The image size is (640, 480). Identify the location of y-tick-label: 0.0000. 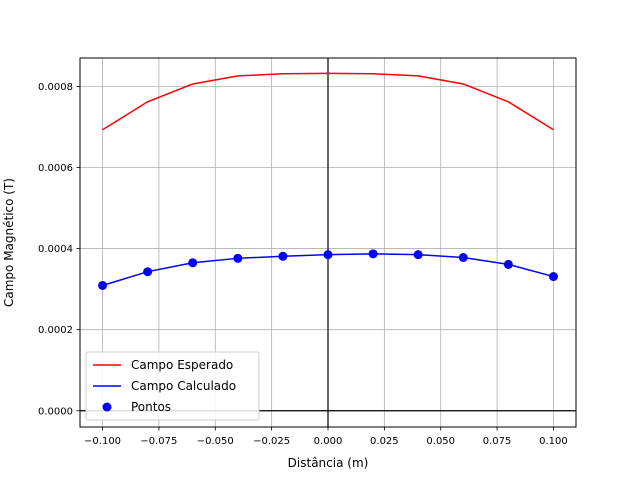
(55, 411).